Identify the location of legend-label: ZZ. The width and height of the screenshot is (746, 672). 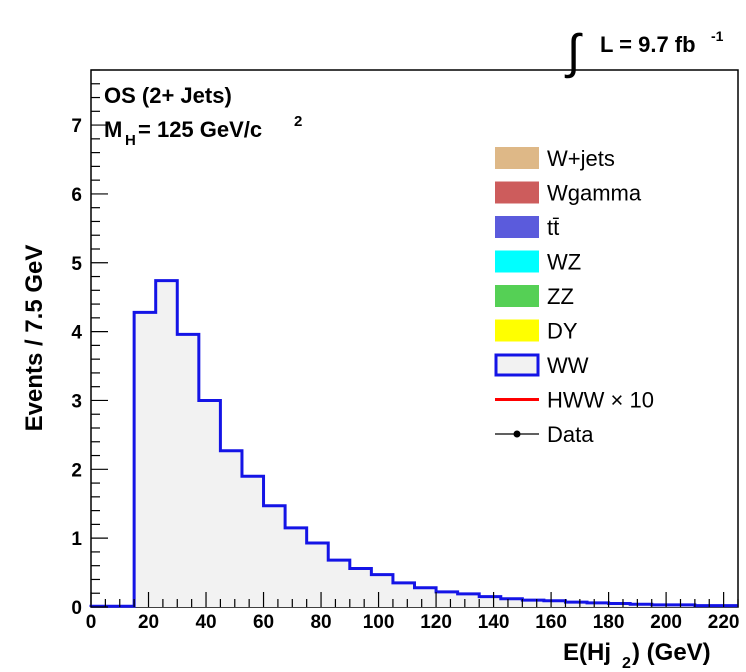
(560, 296).